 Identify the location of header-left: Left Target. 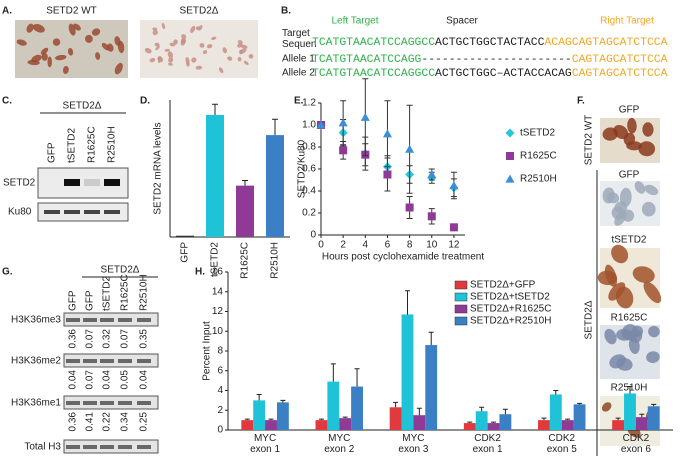
(354, 21).